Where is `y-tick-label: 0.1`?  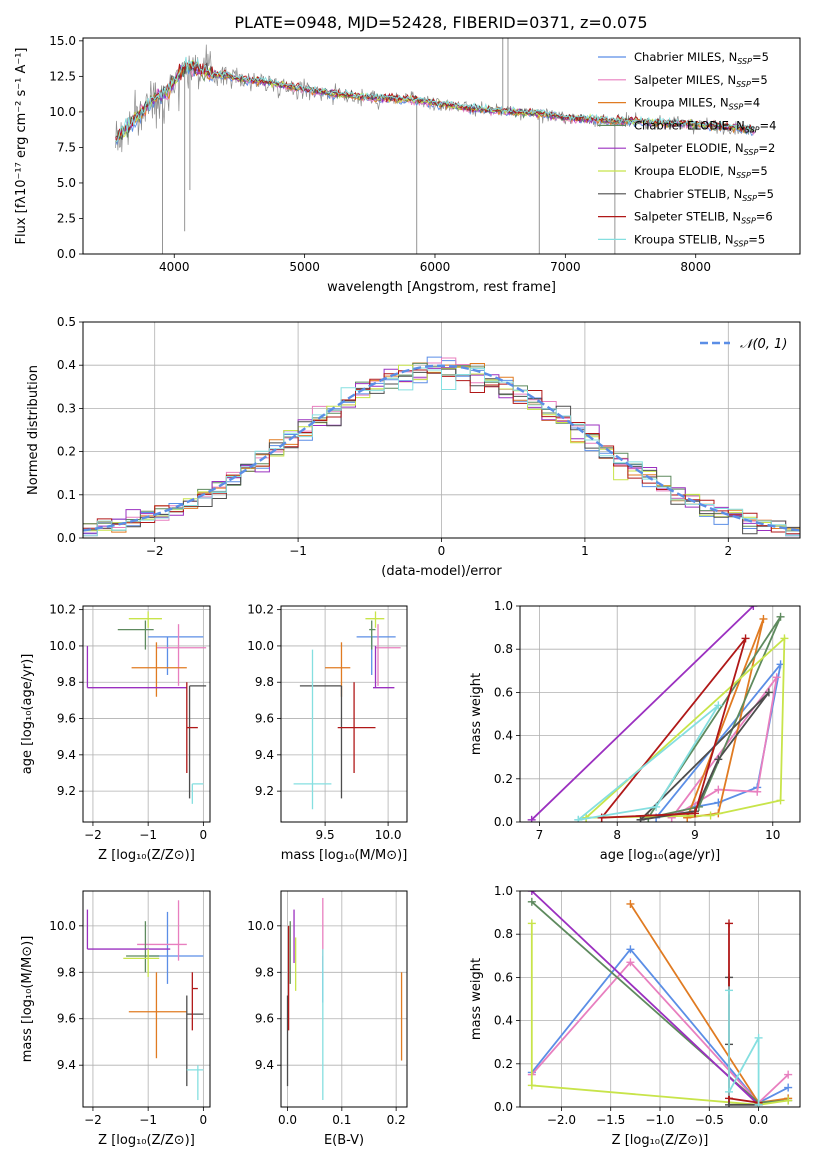 y-tick-label: 0.1 is located at coordinates (66, 495).